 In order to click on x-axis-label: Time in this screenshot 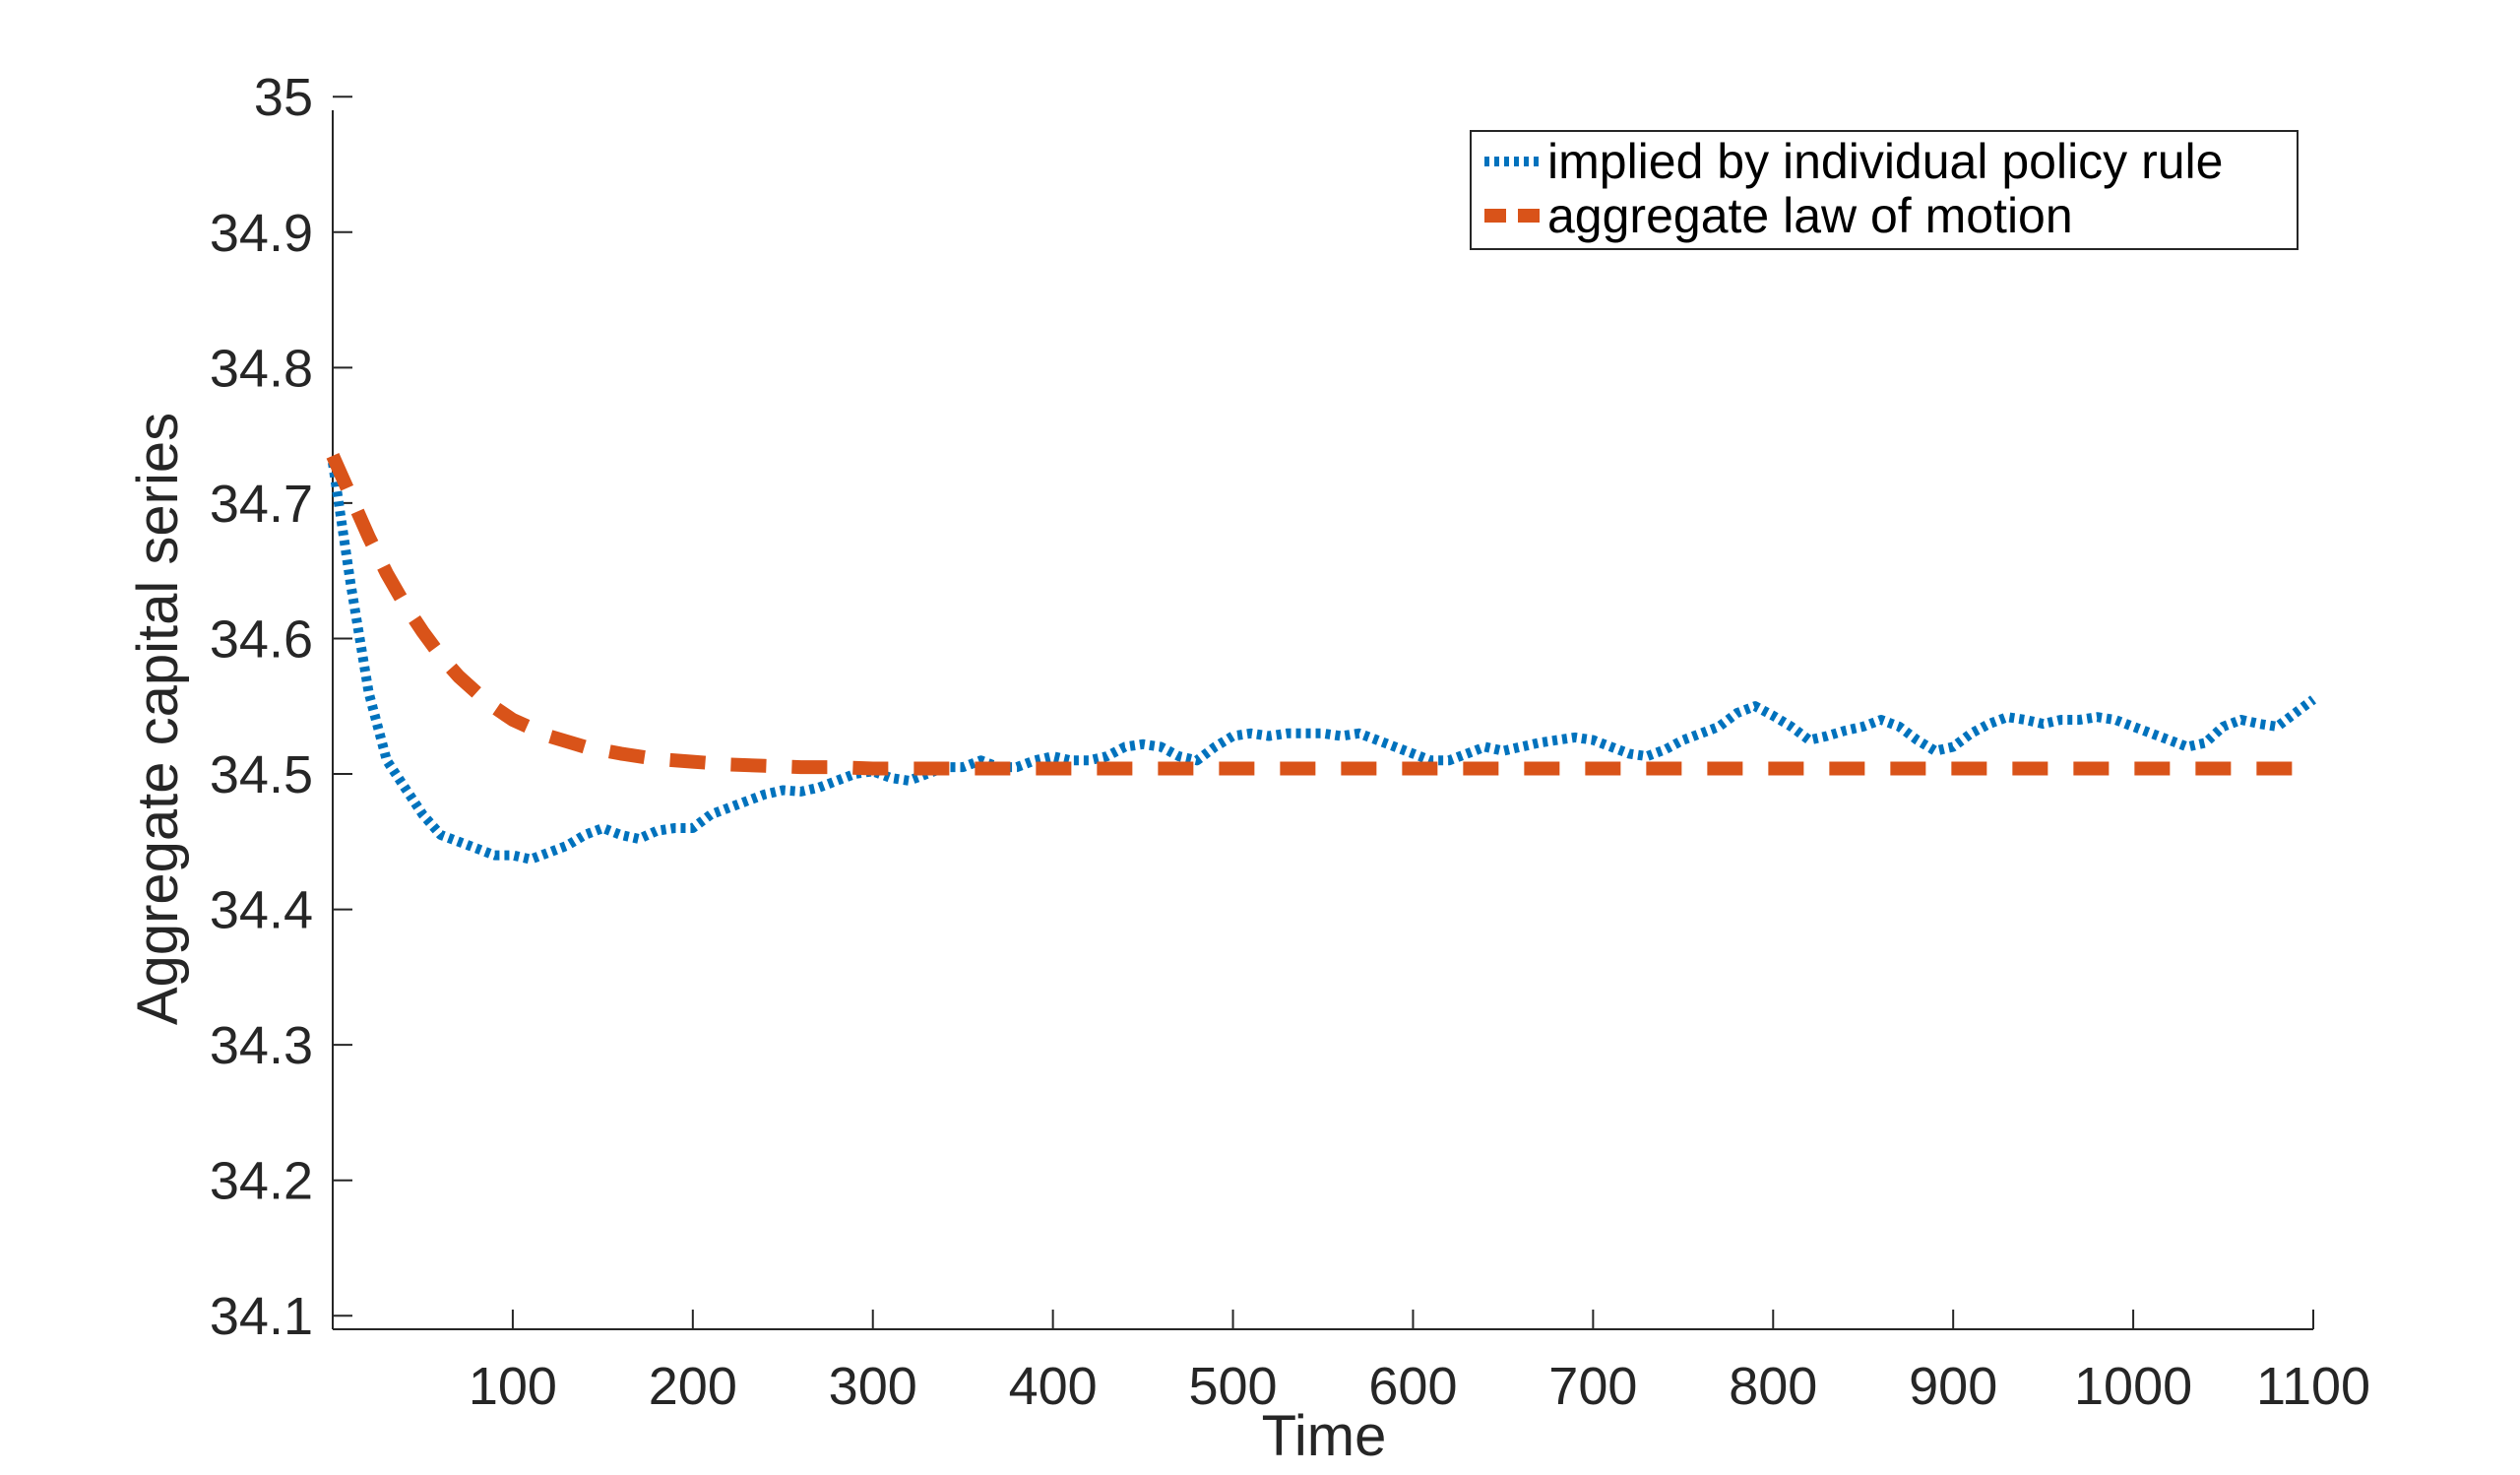, I will do `click(1324, 1436)`.